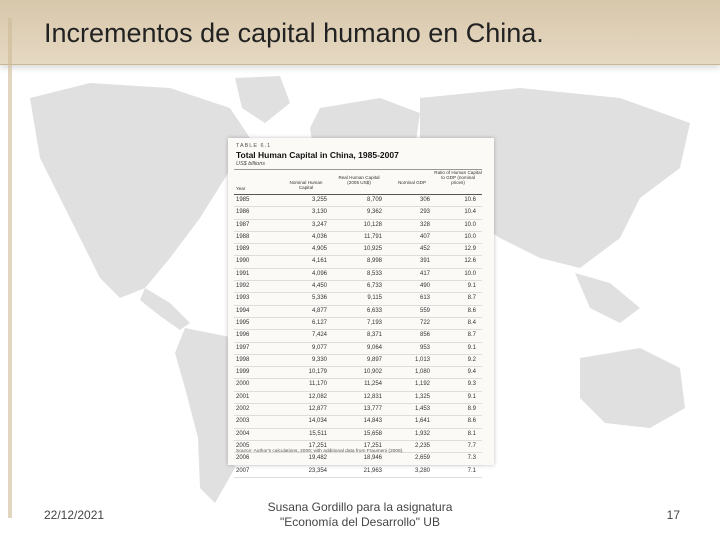 This screenshot has height=540, width=720. What do you see at coordinates (358, 373) in the screenshot?
I see `table-row: 1999 10,179 10,902 1,080 9.4` at bounding box center [358, 373].